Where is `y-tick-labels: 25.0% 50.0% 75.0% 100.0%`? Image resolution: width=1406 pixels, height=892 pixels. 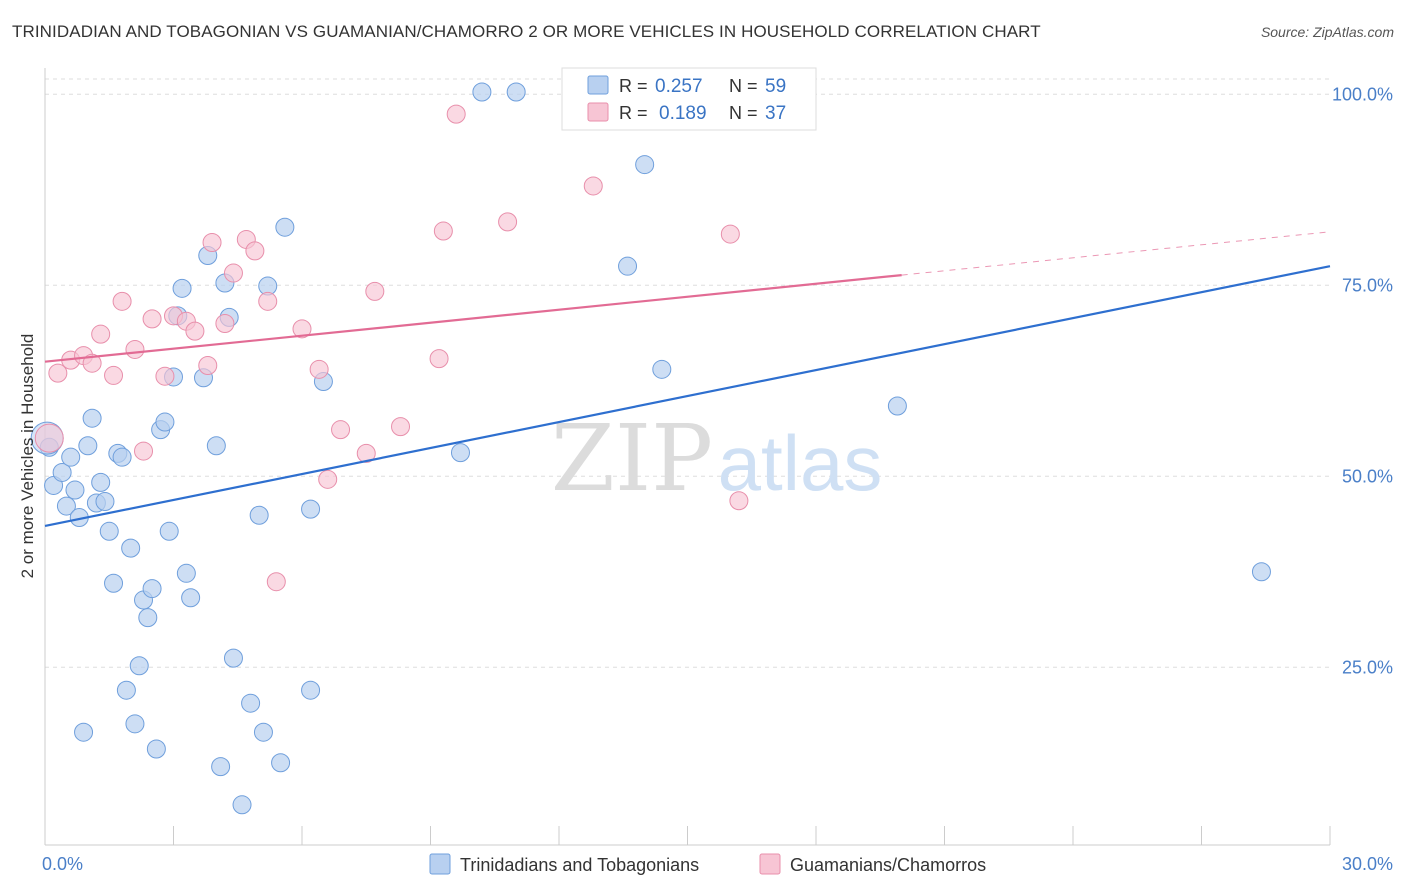 y-tick-labels: 25.0% 50.0% 75.0% 100.0% is located at coordinates (1362, 380).